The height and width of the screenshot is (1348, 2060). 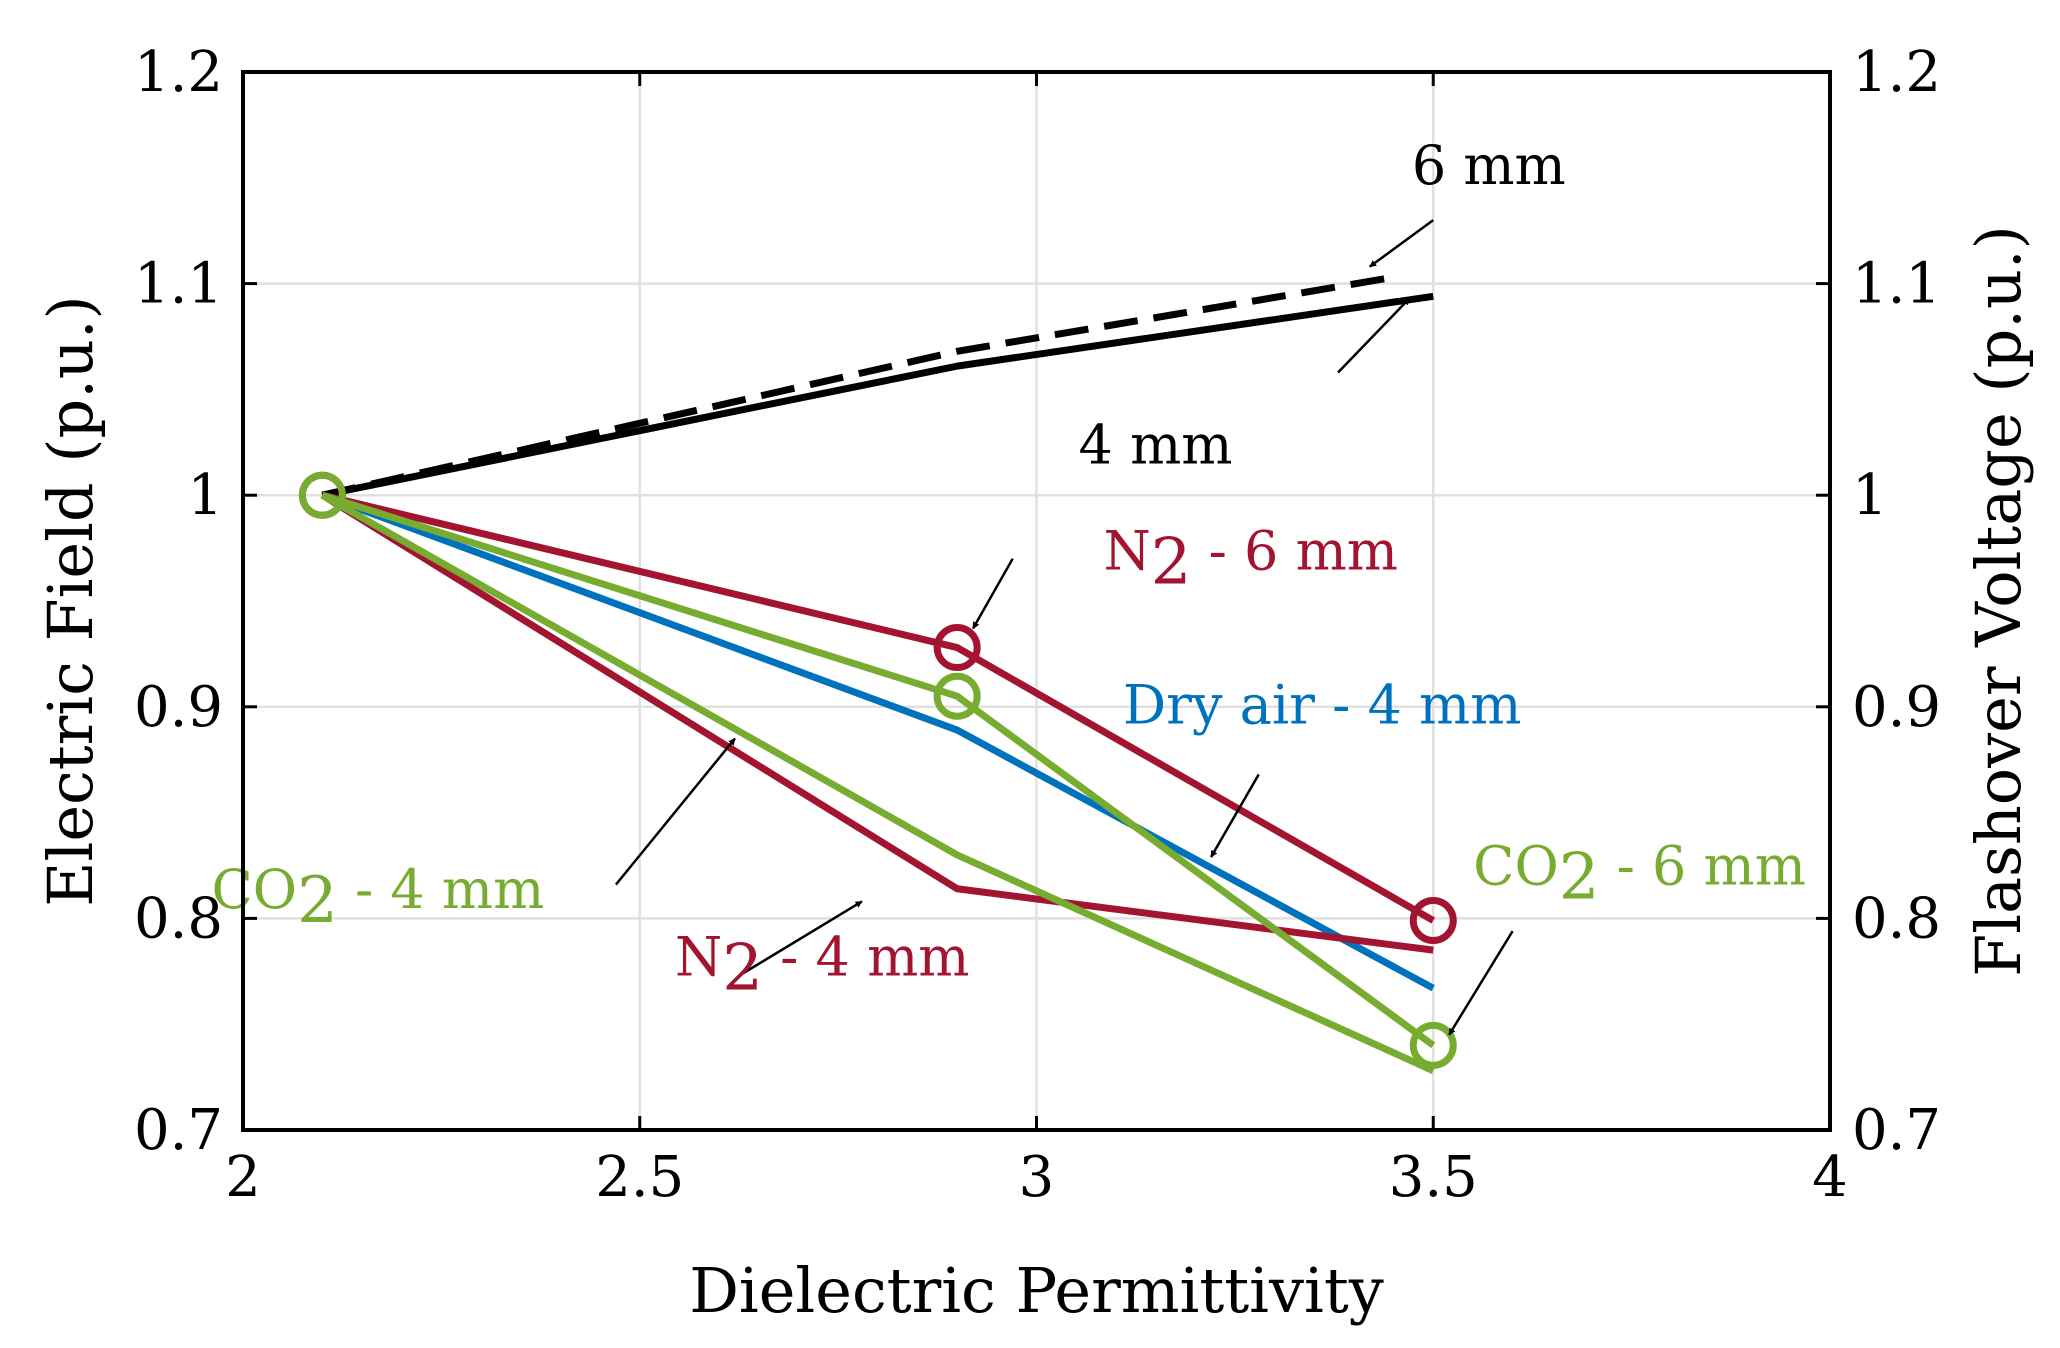 I want to click on y-tick-label-left: 0.8, so click(x=178, y=918).